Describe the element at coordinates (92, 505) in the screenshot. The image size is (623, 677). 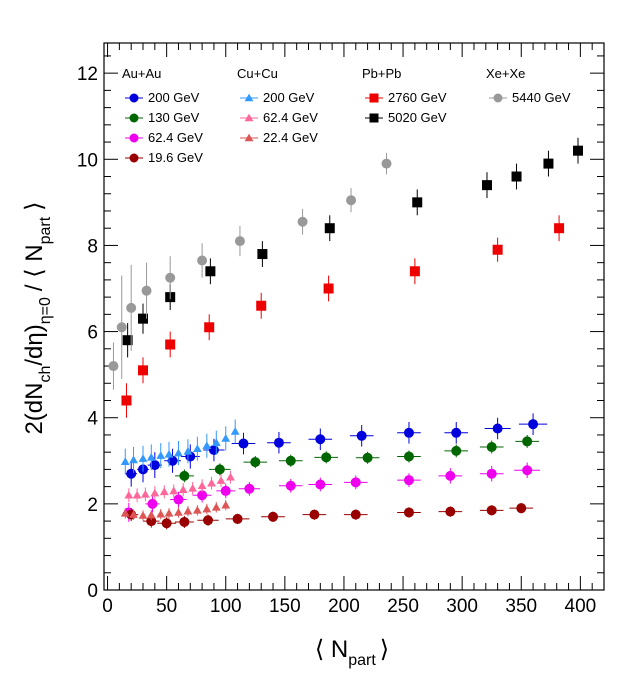
I see `y-tick-label: 2` at that location.